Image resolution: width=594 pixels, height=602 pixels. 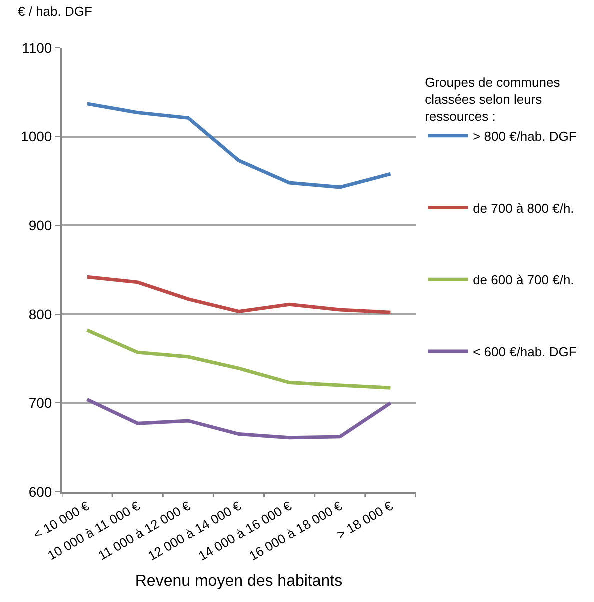 What do you see at coordinates (40, 314) in the screenshot?
I see `y-tick-label: 800` at bounding box center [40, 314].